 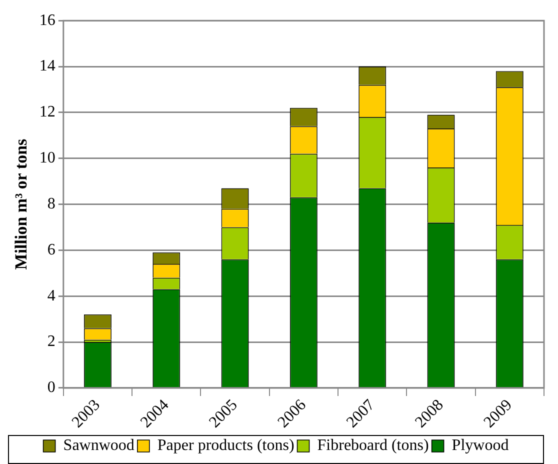 What do you see at coordinates (47, 158) in the screenshot?
I see `y-tick-label: 10` at bounding box center [47, 158].